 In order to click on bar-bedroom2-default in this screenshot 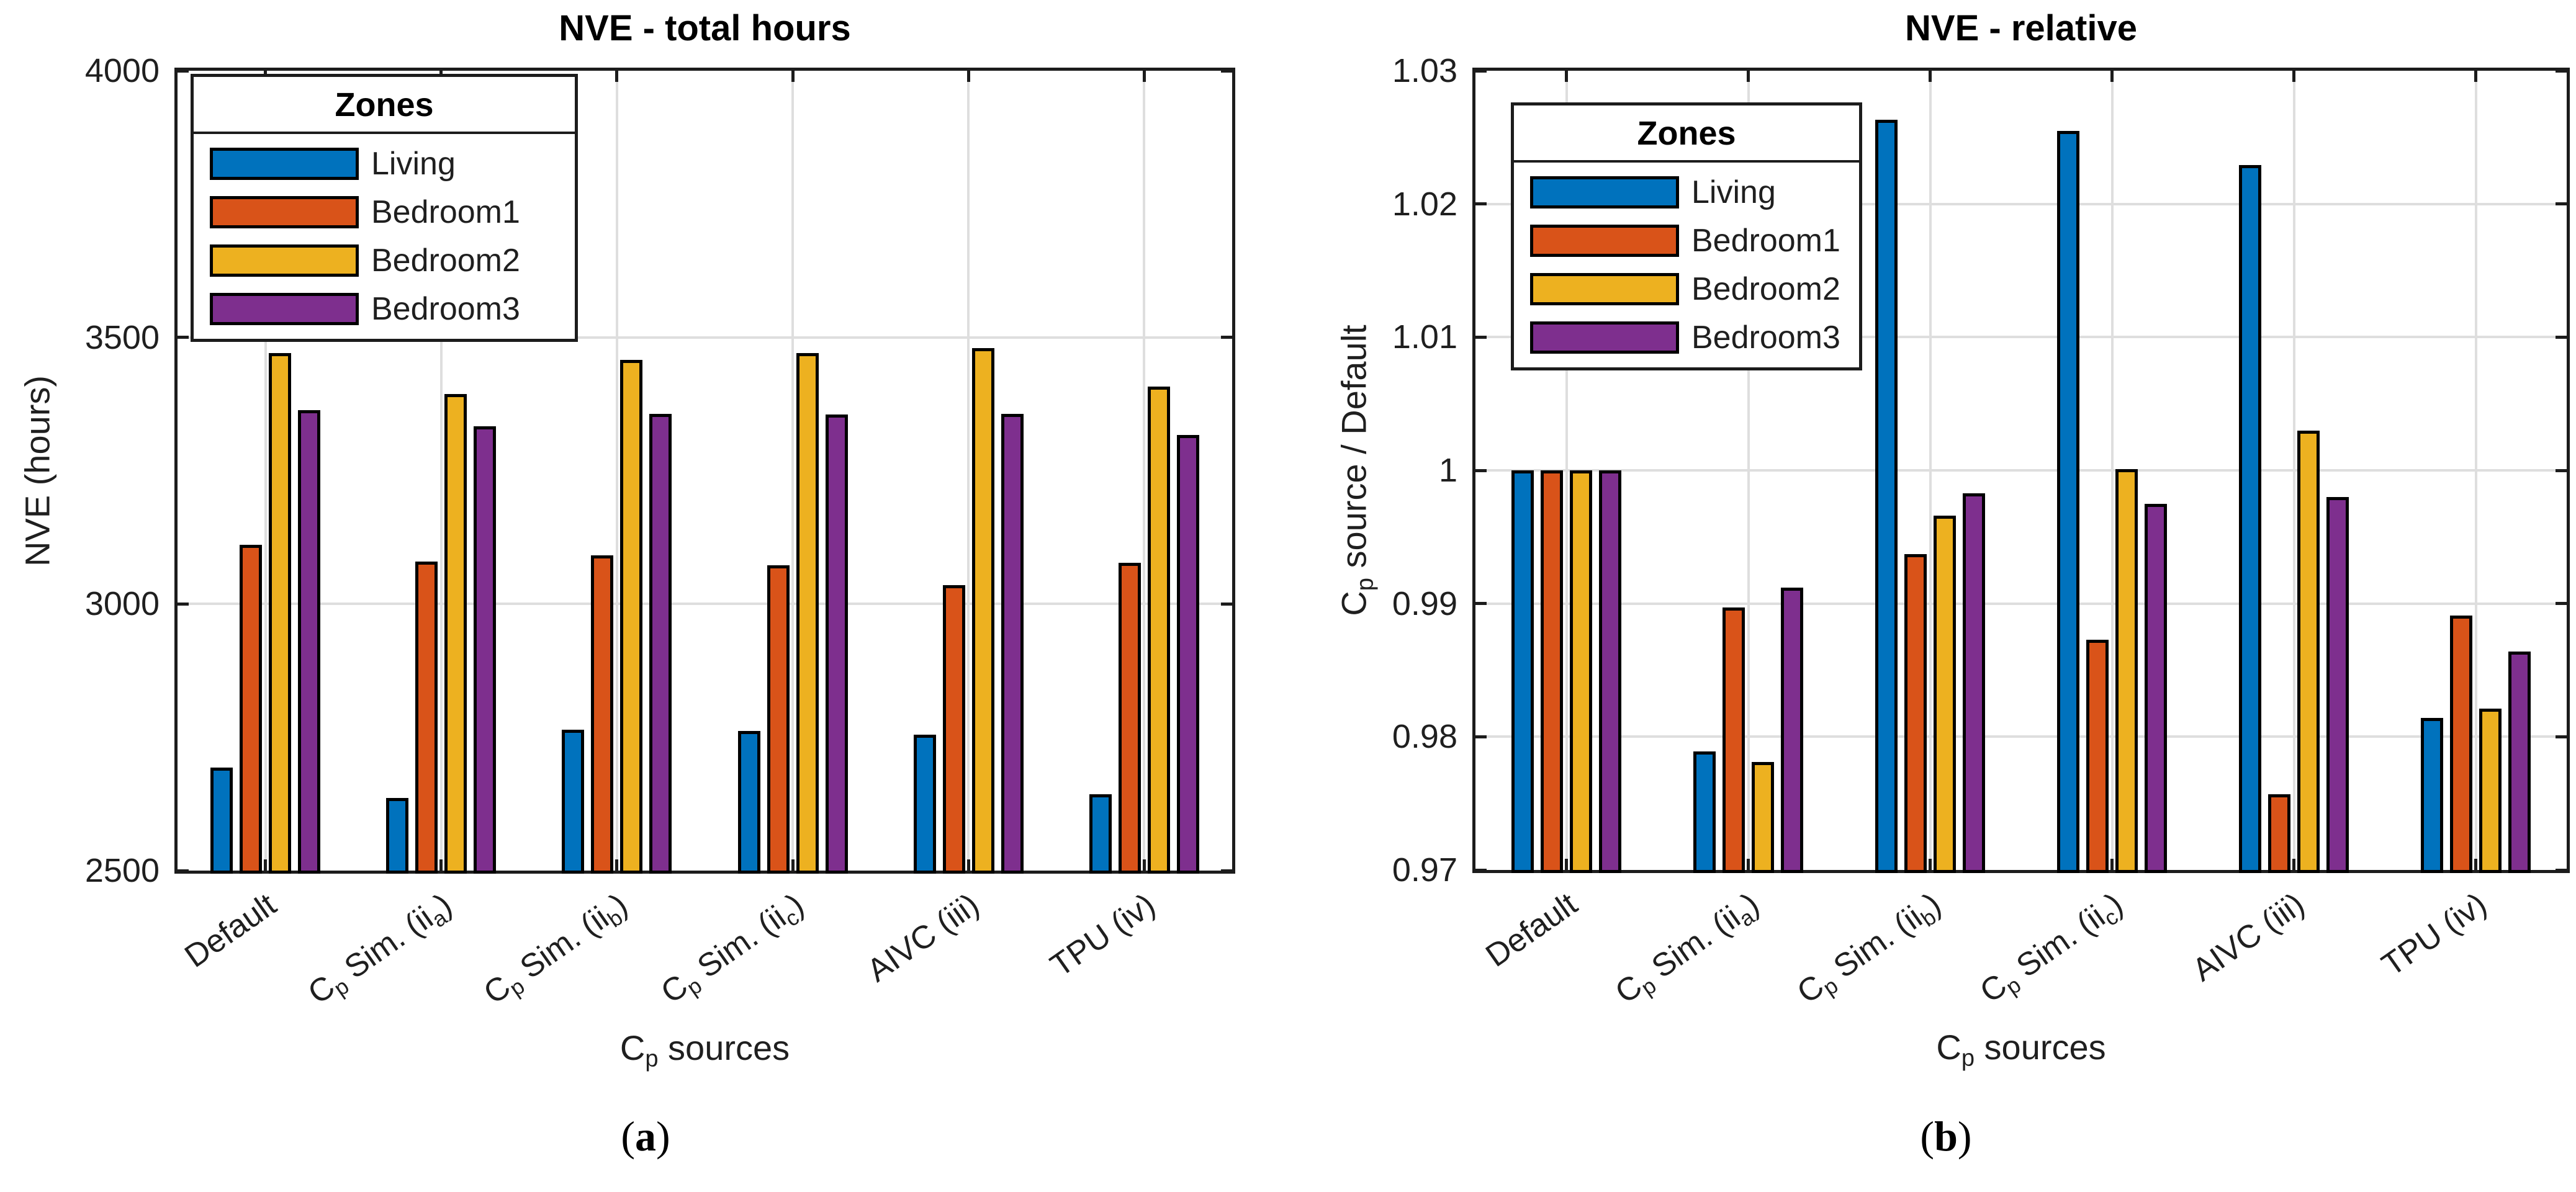, I will do `click(1581, 671)`.